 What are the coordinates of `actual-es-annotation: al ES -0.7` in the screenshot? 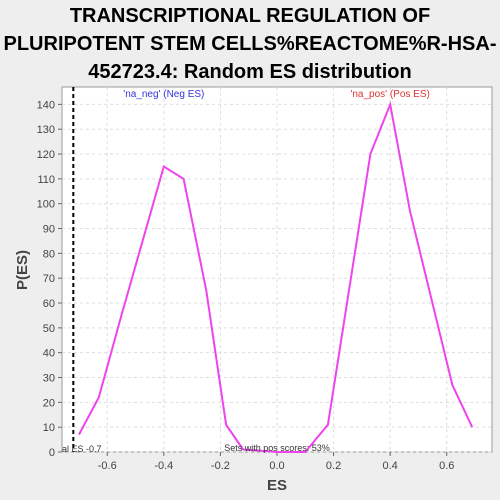 It's located at (82, 449).